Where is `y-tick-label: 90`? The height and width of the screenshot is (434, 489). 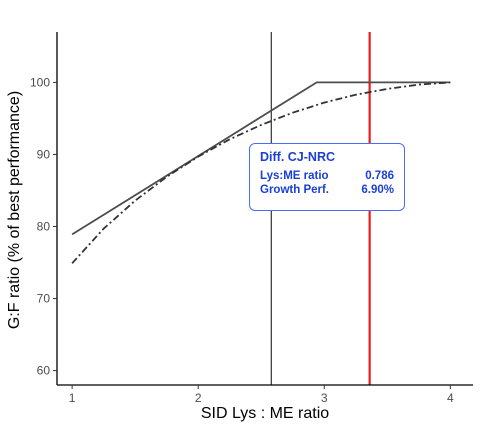
y-tick-label: 90 is located at coordinates (44, 154).